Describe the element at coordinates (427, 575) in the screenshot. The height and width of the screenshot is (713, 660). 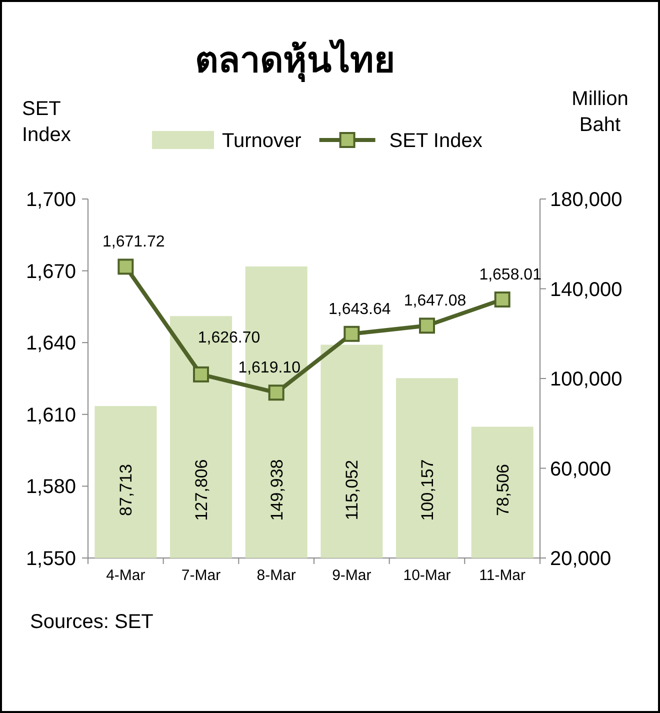
I see `x-tick-label: 10-Mar` at that location.